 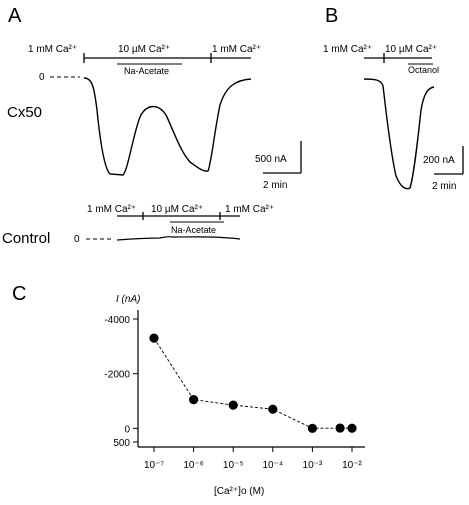 I want to click on control-zero-label: 0, so click(x=77, y=239).